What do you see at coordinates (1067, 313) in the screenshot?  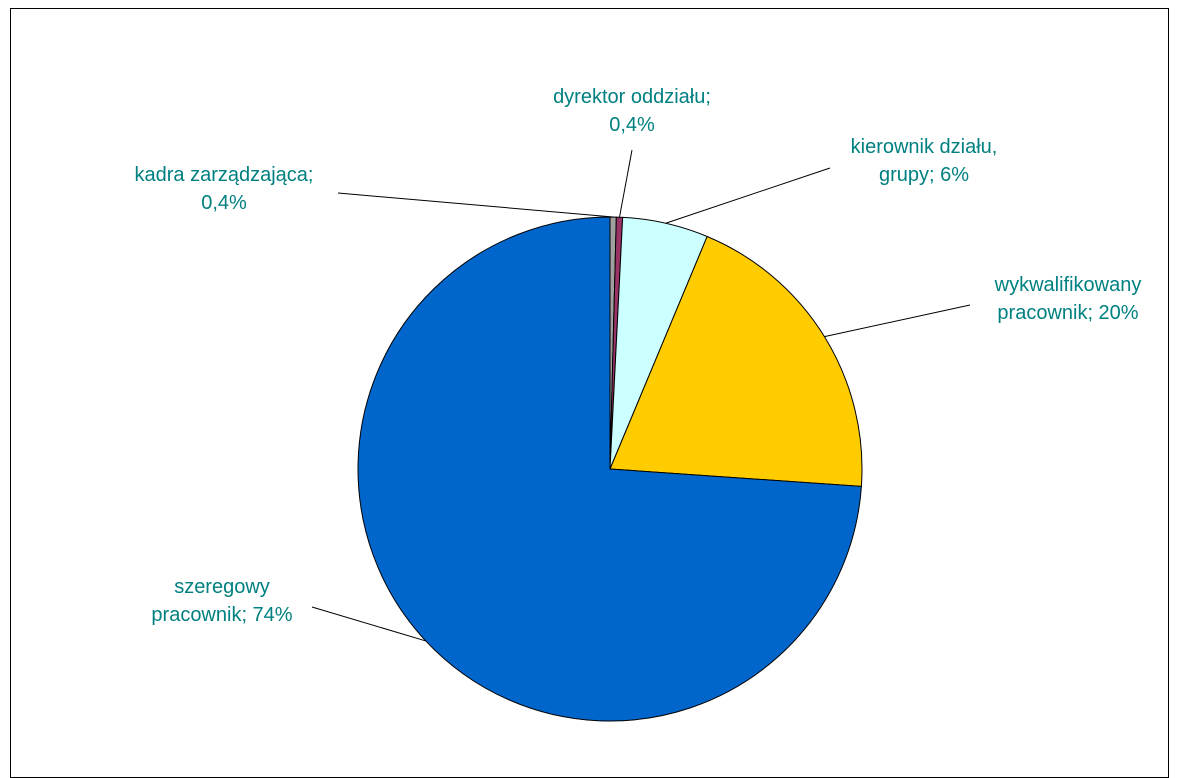 I see `slice-label-line: pracownik; 20%` at bounding box center [1067, 313].